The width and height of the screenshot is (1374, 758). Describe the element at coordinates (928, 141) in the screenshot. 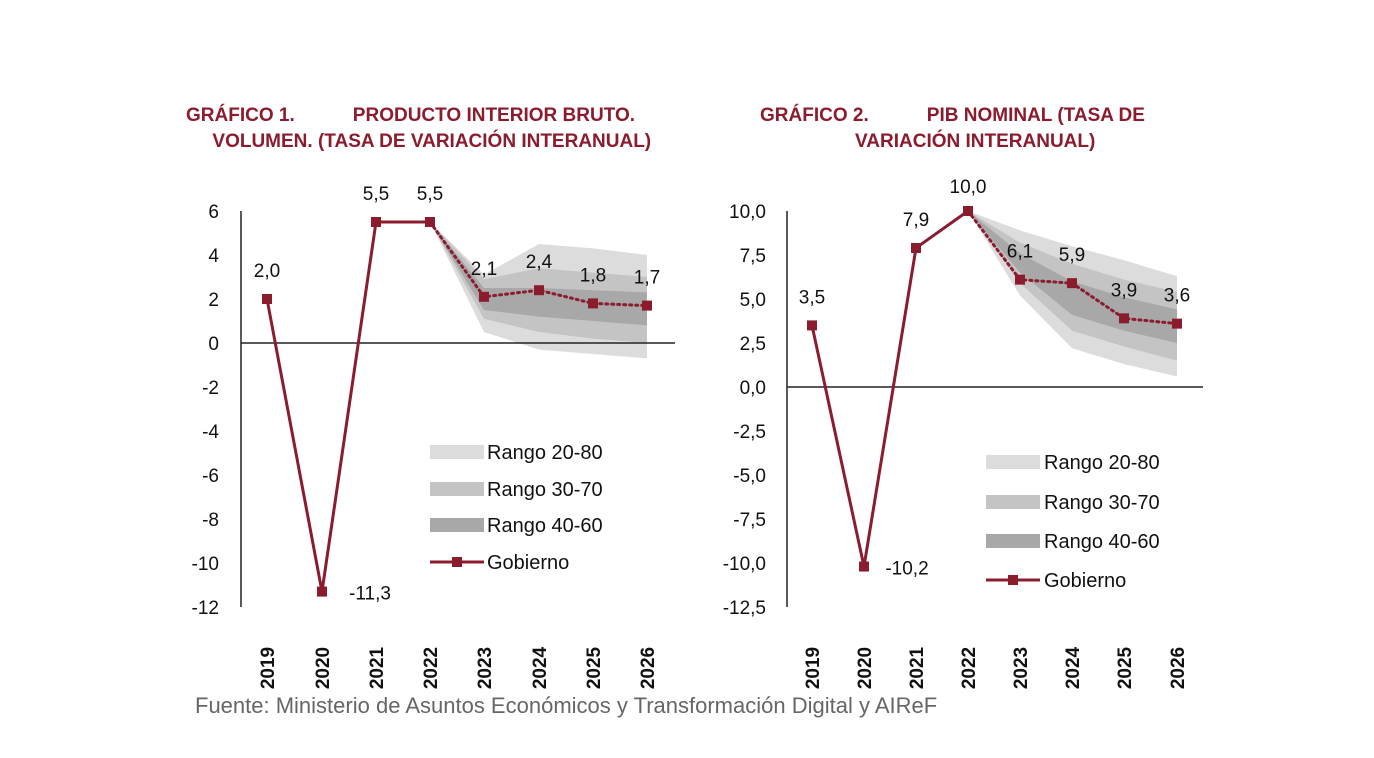

I see `chart2-title-line2: VARIACIÓN INTERANUAL)` at that location.